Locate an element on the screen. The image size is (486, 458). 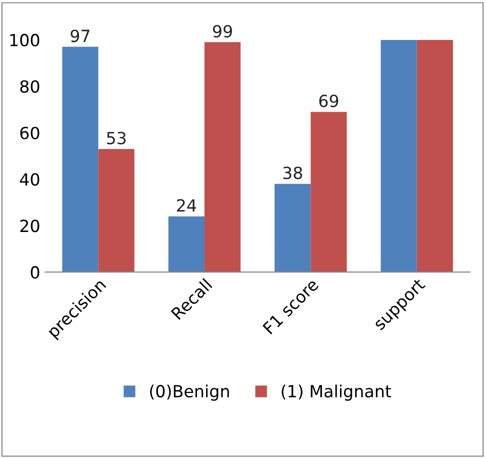
y-tick-label: 80 is located at coordinates (30, 86).